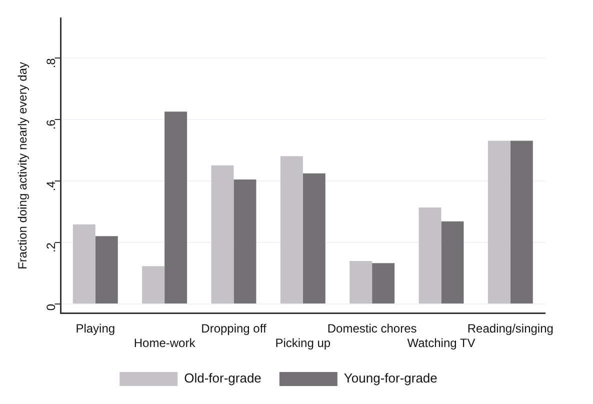 The image size is (593, 404). Describe the element at coordinates (234, 329) in the screenshot. I see `x-tick-label: Dropping off` at that location.